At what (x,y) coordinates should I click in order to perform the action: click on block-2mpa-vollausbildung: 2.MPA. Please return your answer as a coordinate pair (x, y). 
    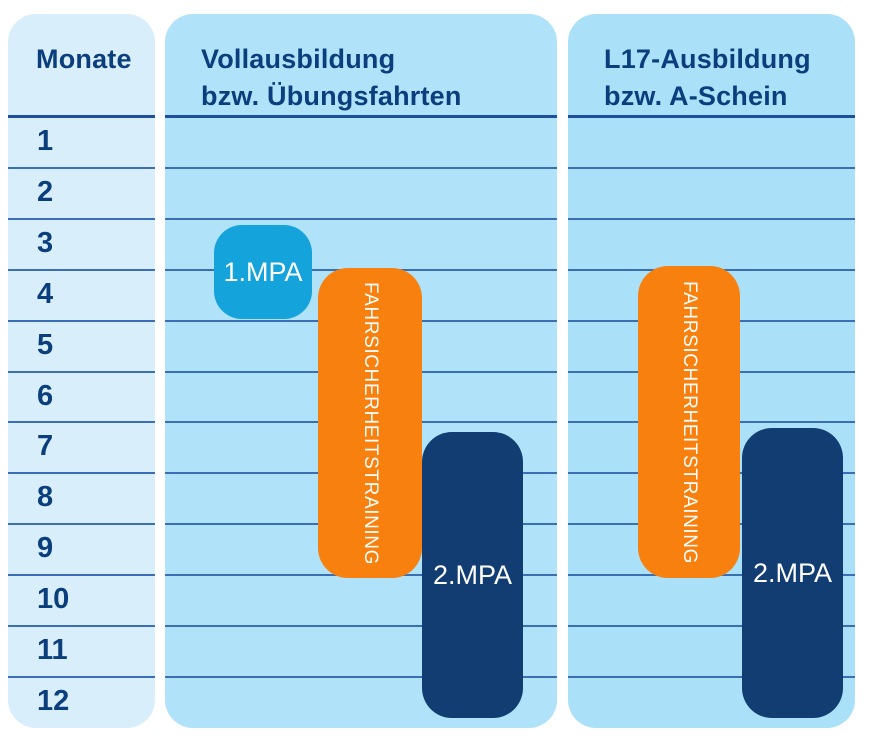
    Looking at the image, I should click on (472, 575).